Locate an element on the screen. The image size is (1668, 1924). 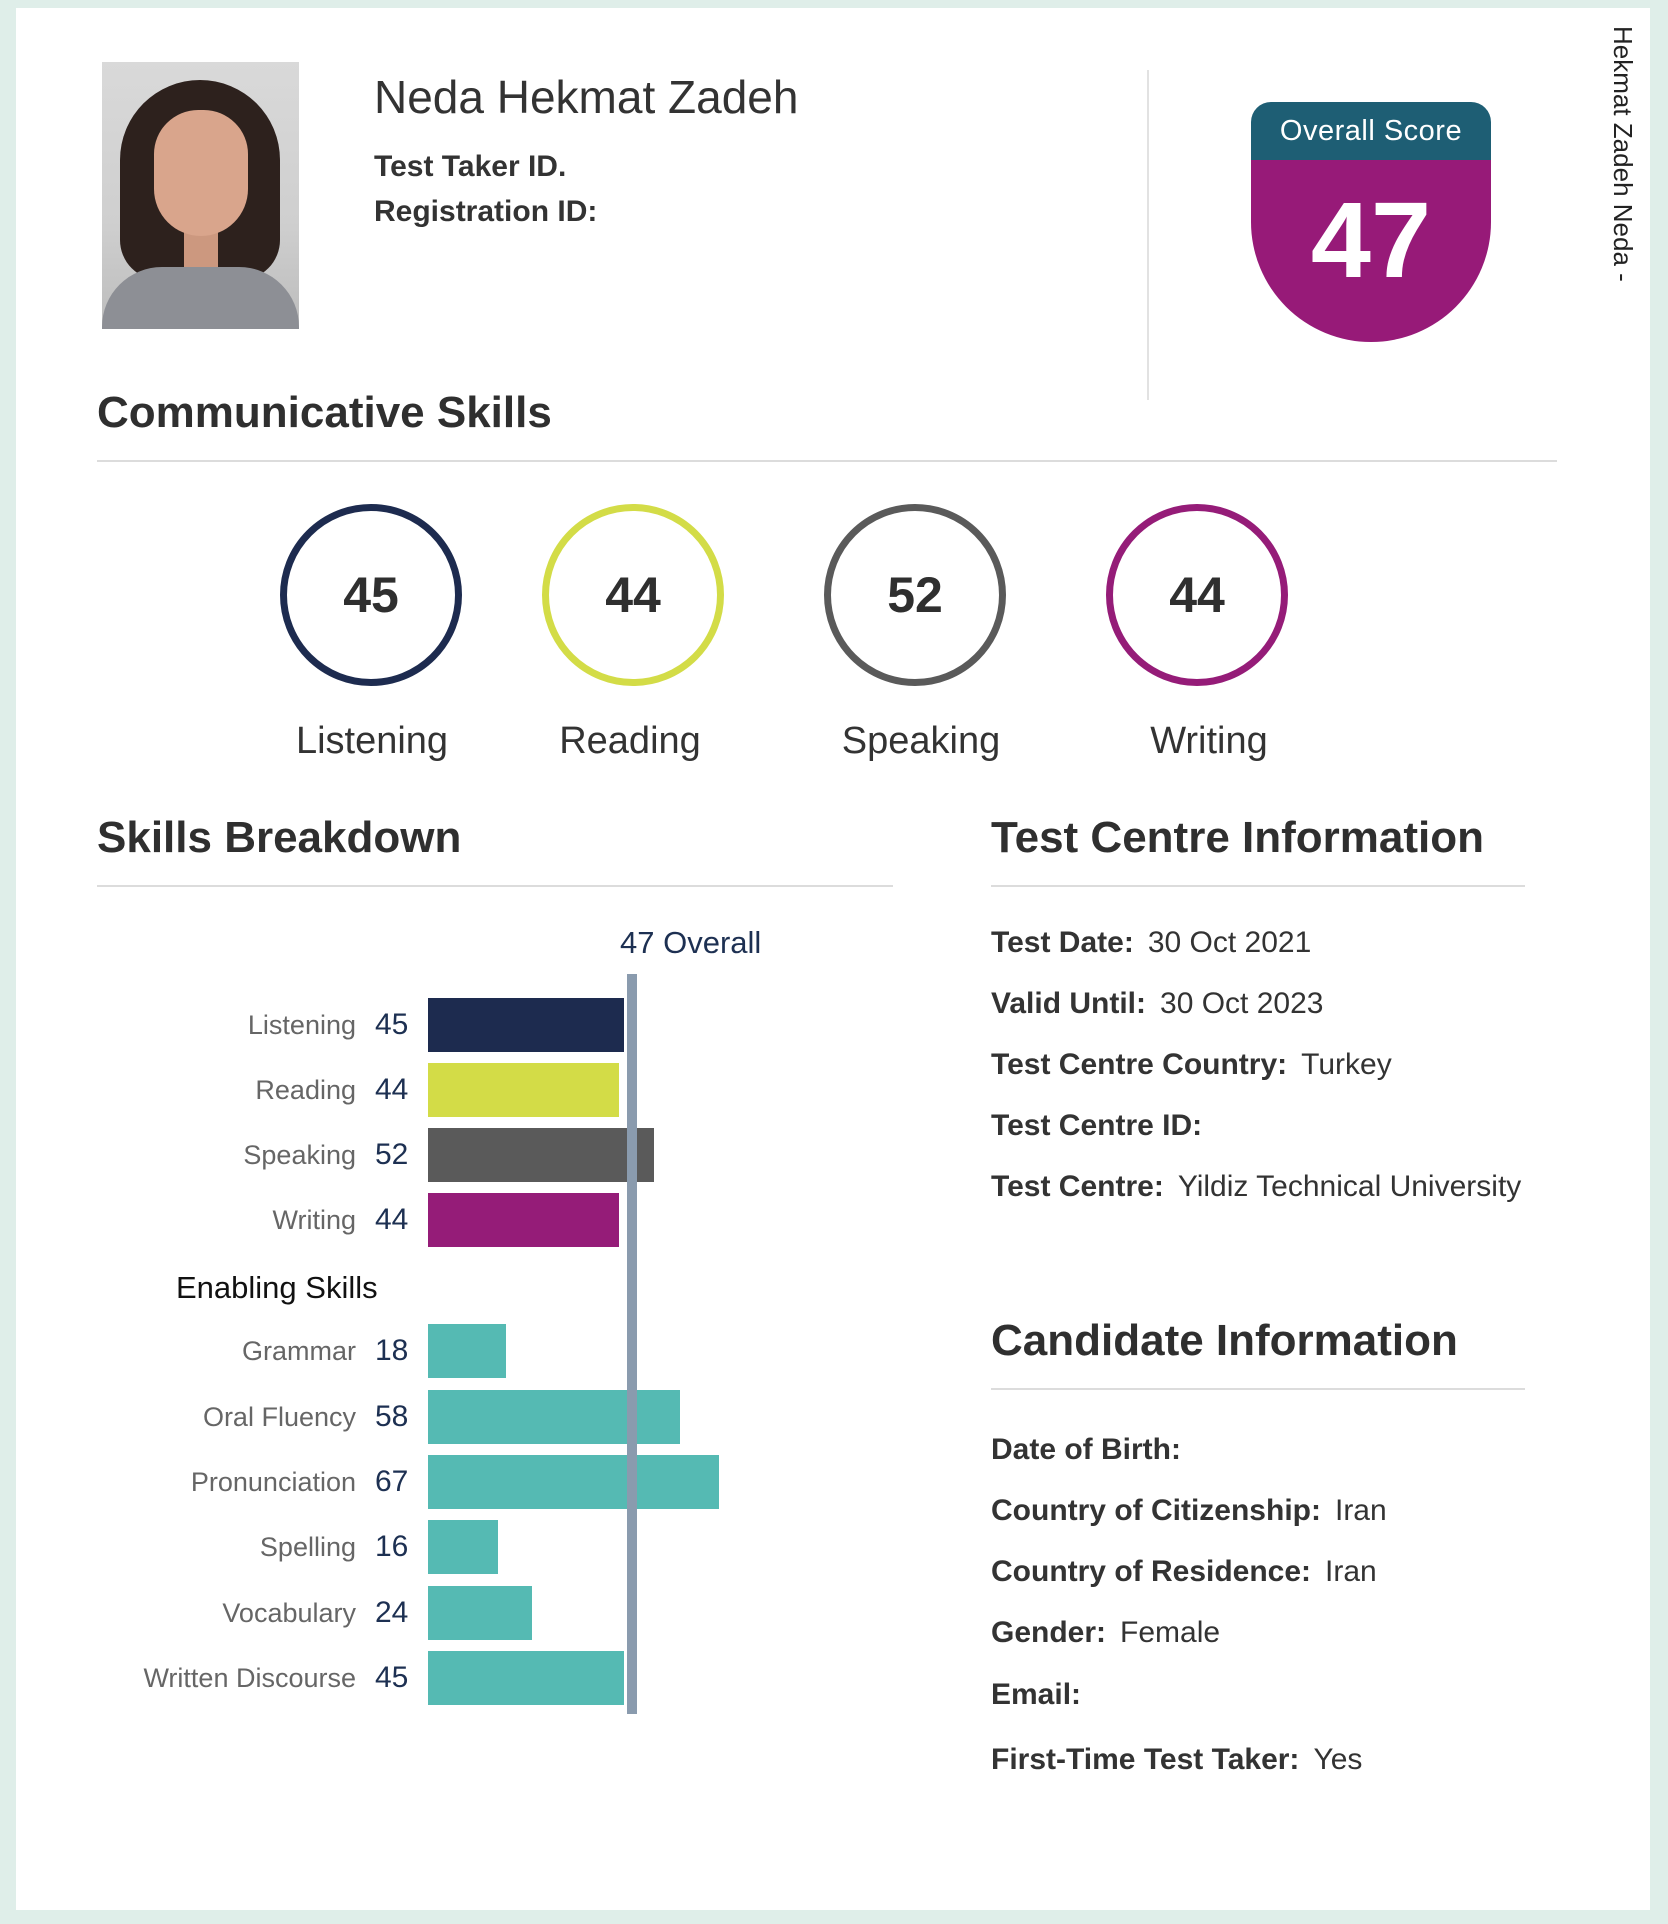
info-label: Valid Until: is located at coordinates (1069, 1003).